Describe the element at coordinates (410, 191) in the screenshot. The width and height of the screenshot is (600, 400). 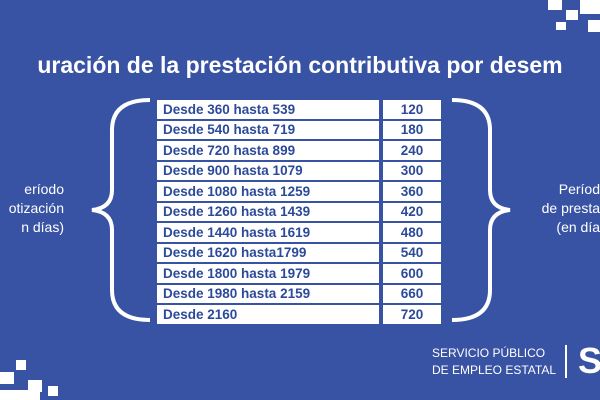
I see `benefit-days: 360` at that location.